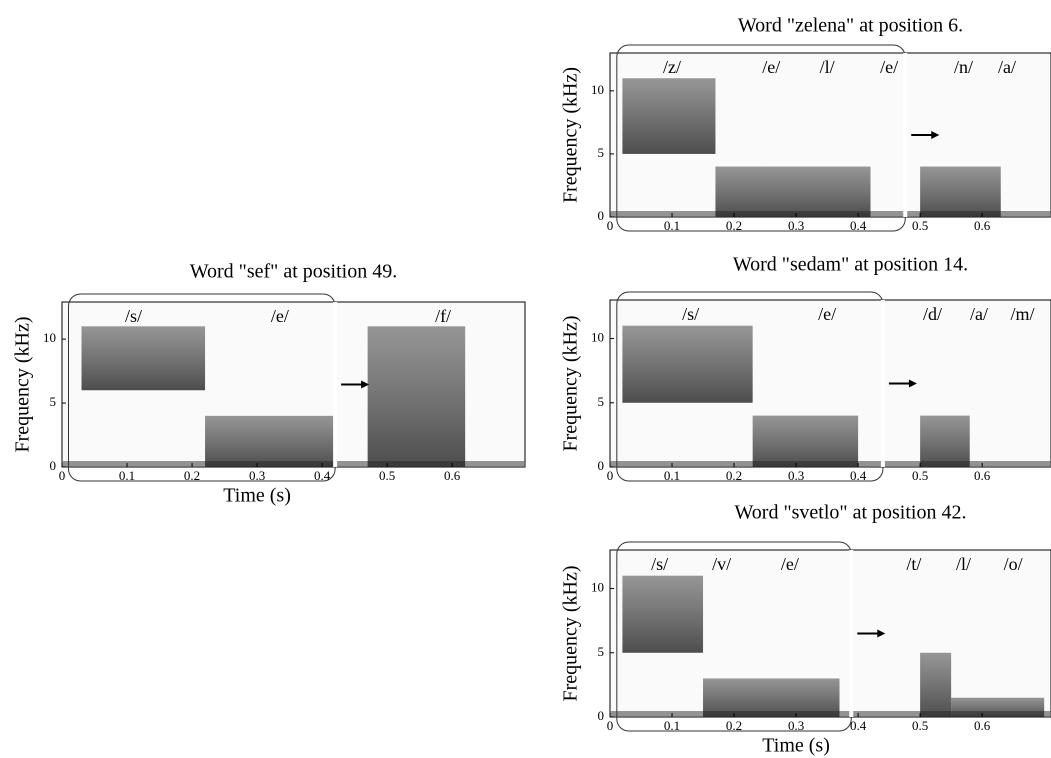 The image size is (1051, 758). What do you see at coordinates (1013, 564) in the screenshot?
I see `phoneme-label: /o/` at bounding box center [1013, 564].